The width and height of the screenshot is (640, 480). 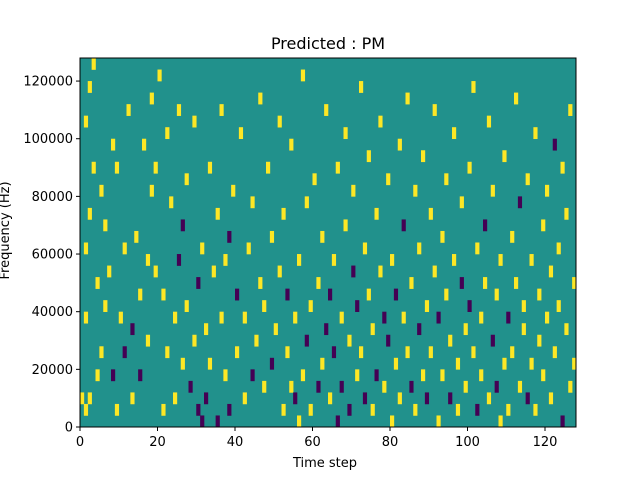 What do you see at coordinates (312, 442) in the screenshot?
I see `x-tick-label: 60` at bounding box center [312, 442].